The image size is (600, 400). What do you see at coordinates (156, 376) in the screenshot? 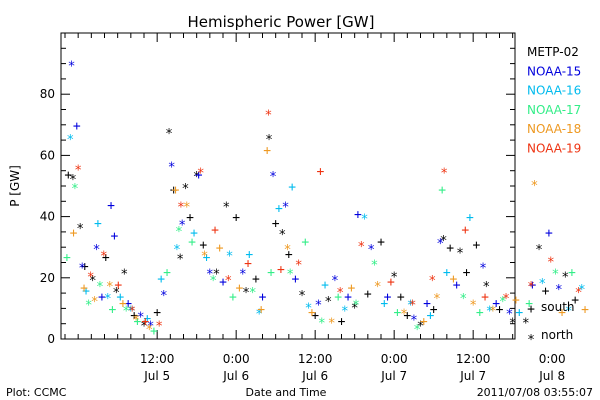
I see `x-tick-date-label: Jul 5` at bounding box center [156, 376].